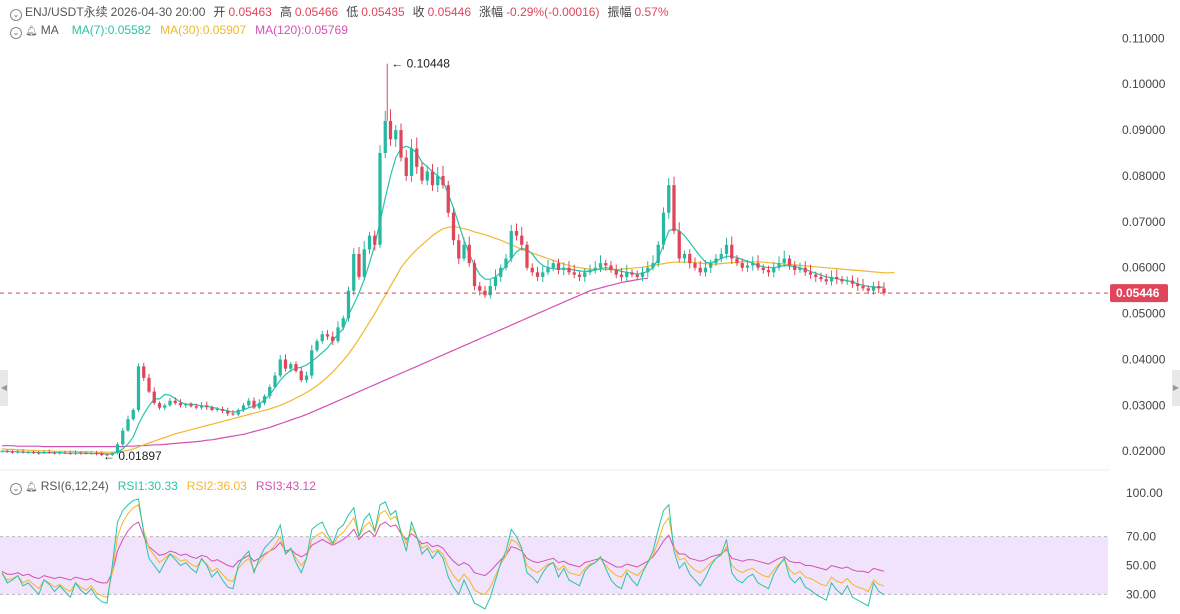 The image size is (1180, 614). What do you see at coordinates (1176, 388) in the screenshot?
I see `scroll-right-arrow: ▶` at bounding box center [1176, 388].